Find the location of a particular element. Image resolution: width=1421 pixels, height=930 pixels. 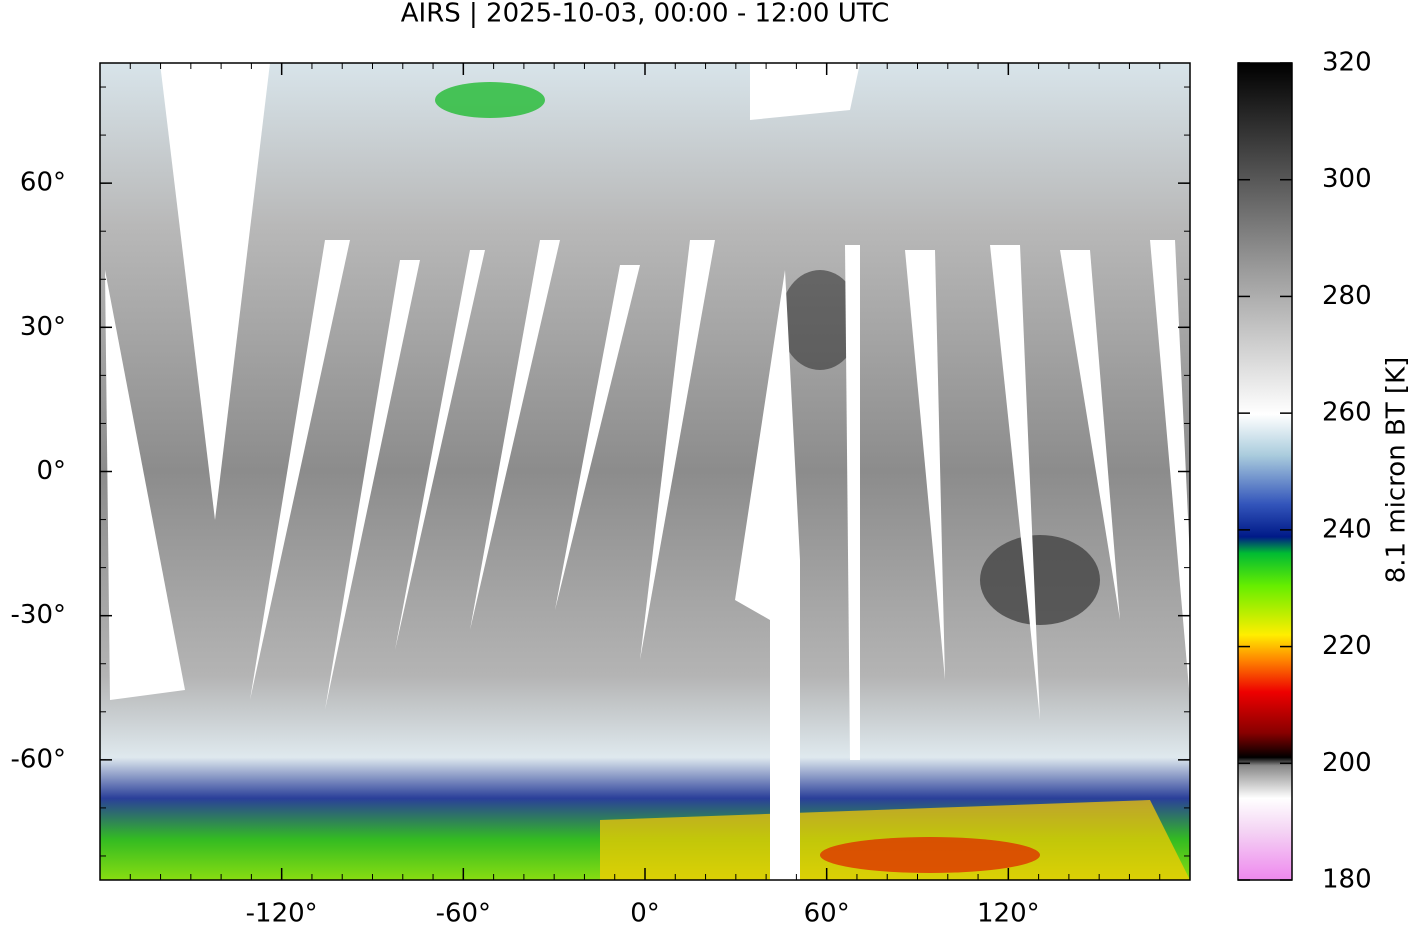

colorbar-tick-label: 240 is located at coordinates (1347, 529).